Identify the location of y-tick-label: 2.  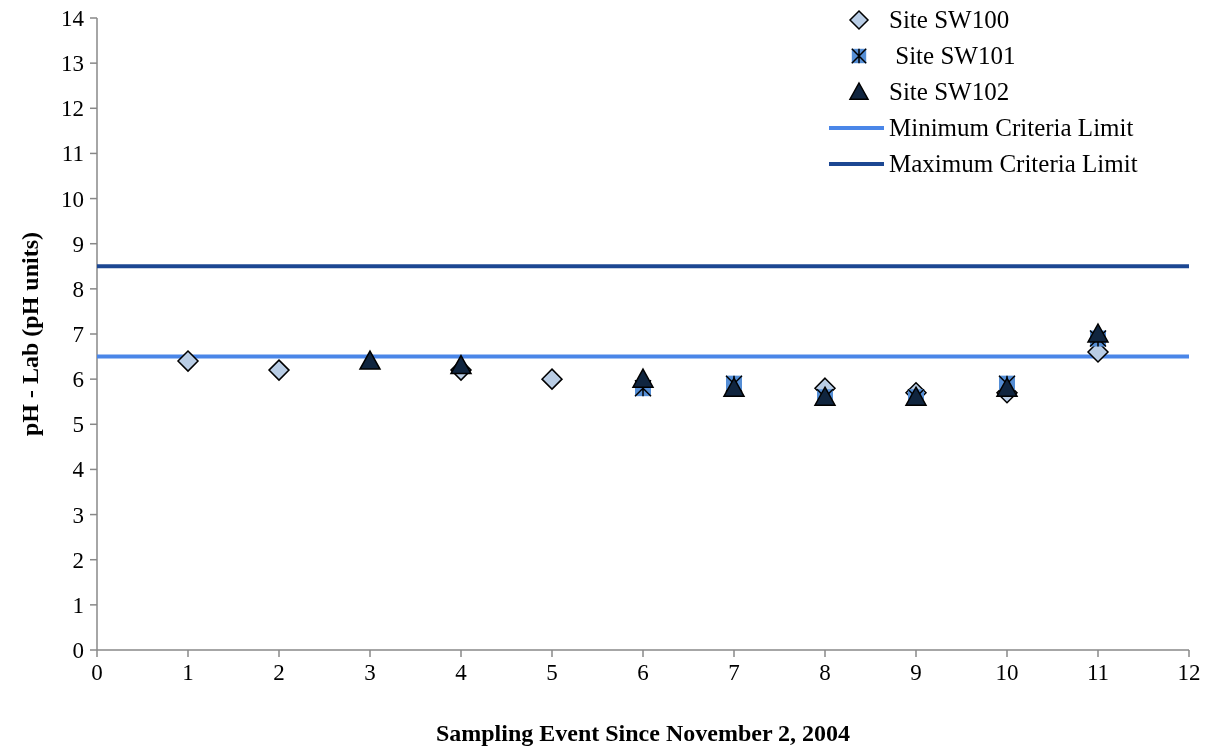
(78, 560).